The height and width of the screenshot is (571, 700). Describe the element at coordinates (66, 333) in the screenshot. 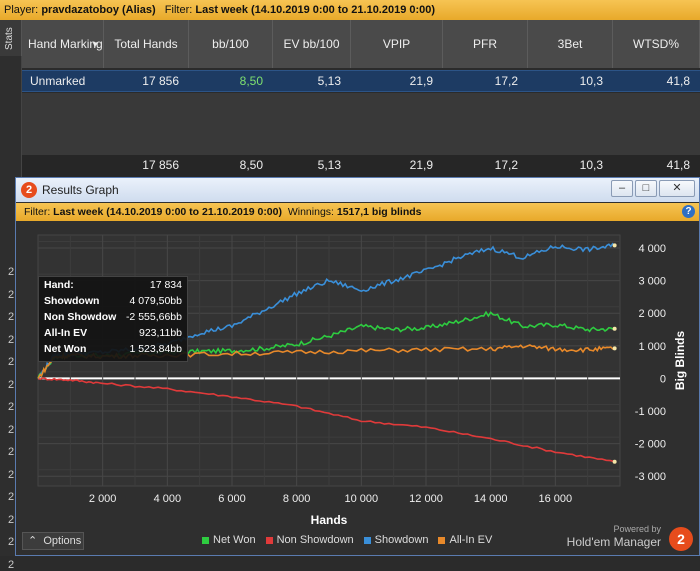

I see `stat-label: All-In EV` at that location.